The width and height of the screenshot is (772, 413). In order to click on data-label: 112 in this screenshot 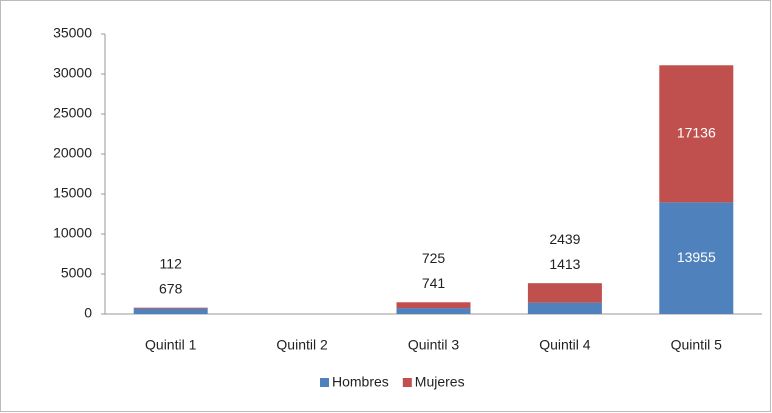, I will do `click(171, 263)`.